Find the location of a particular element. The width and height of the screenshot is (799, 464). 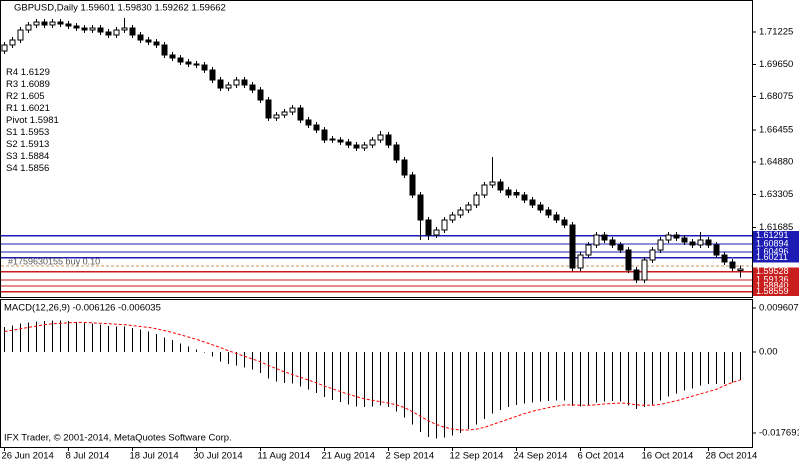

level-box-label: 1.61291 is located at coordinates (772, 235).